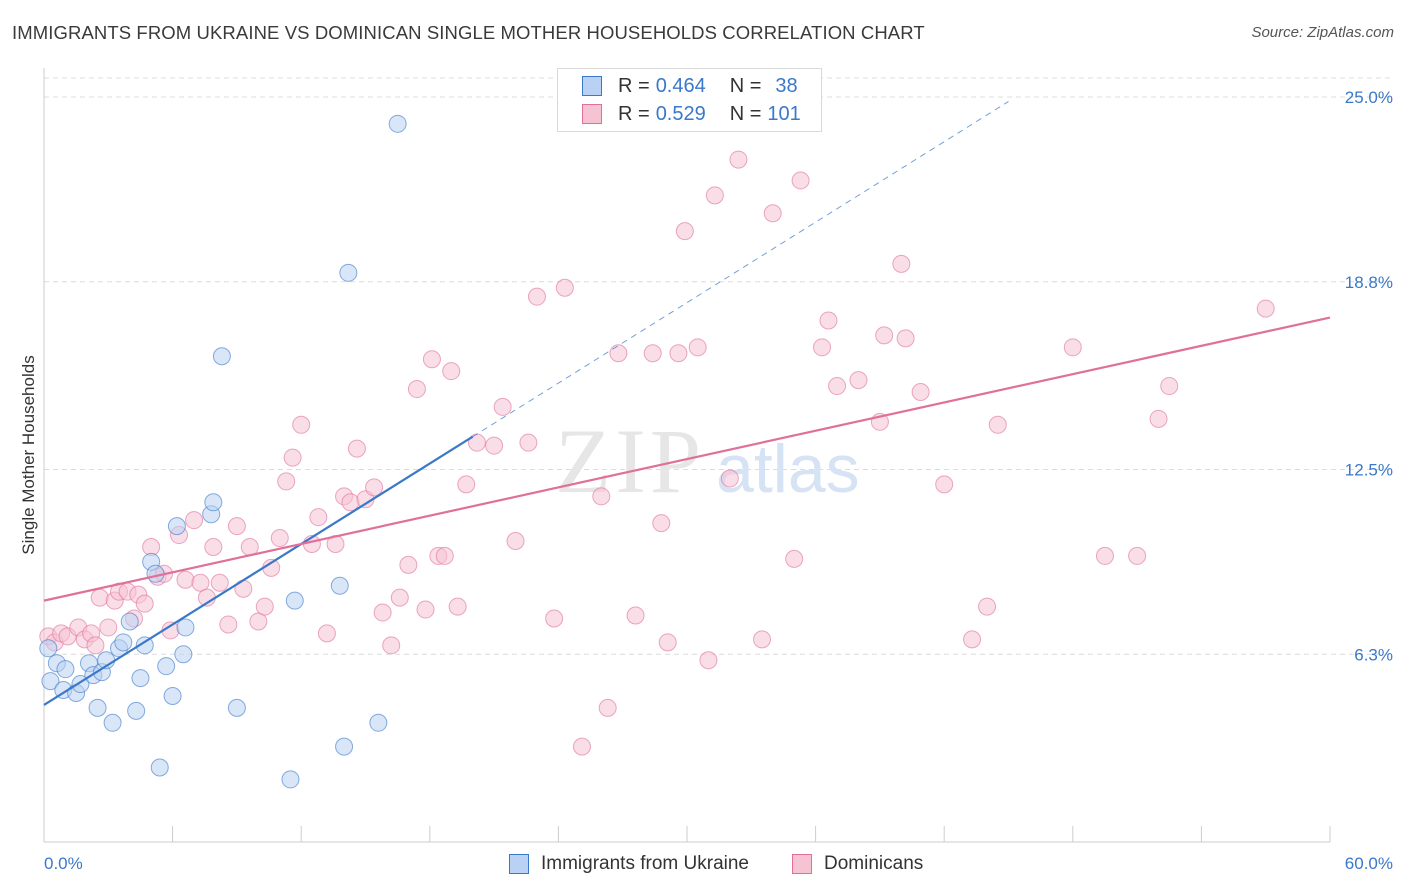  What do you see at coordinates (645, 863) in the screenshot?
I see `legend-label-ukraine: Immigrants from Ukraine` at bounding box center [645, 863].